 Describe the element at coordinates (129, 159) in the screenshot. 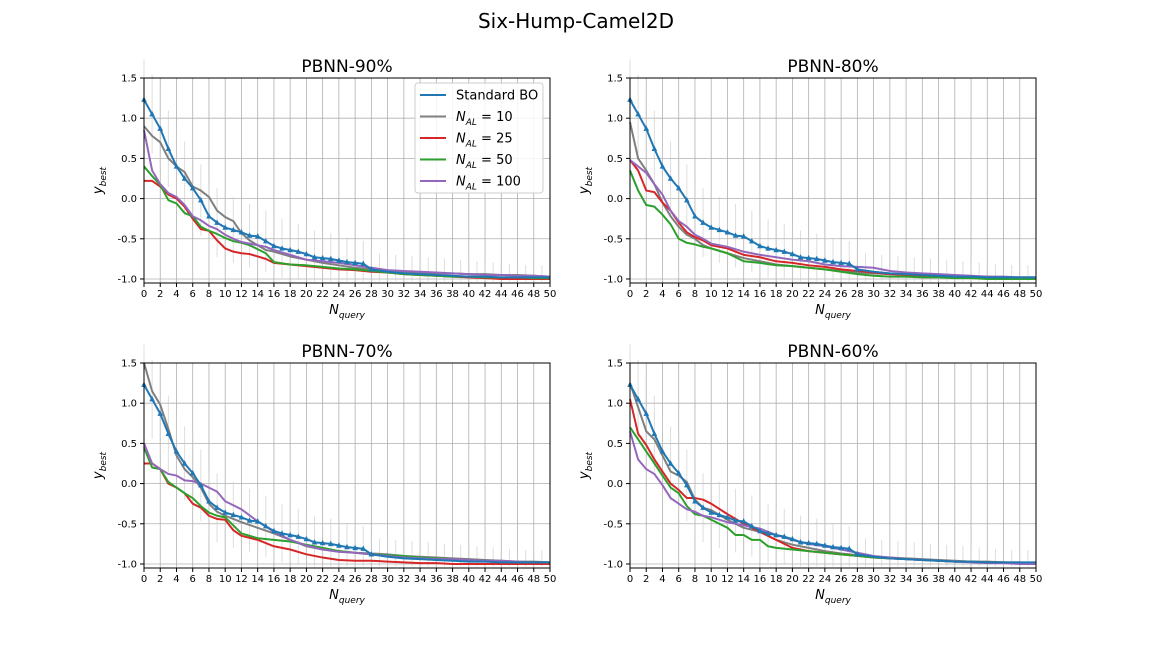

I see `y-tick-label: 0.5` at that location.